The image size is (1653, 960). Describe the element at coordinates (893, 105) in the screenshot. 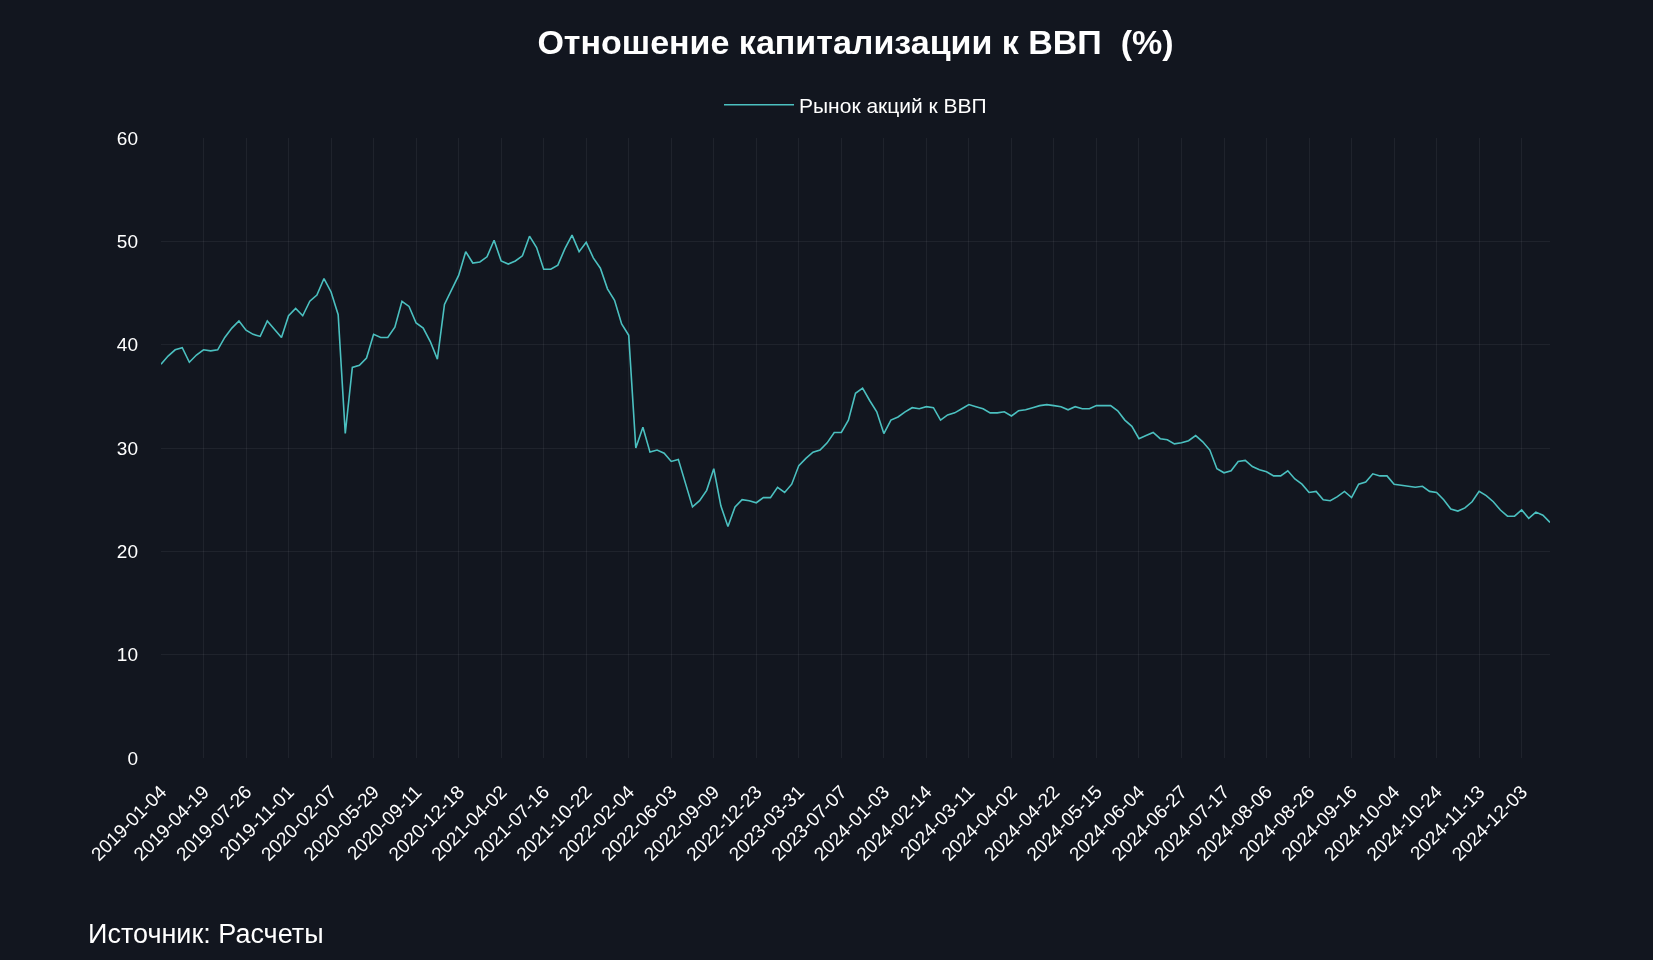

I see `legend-label: Рынок акций к ВВП` at that location.